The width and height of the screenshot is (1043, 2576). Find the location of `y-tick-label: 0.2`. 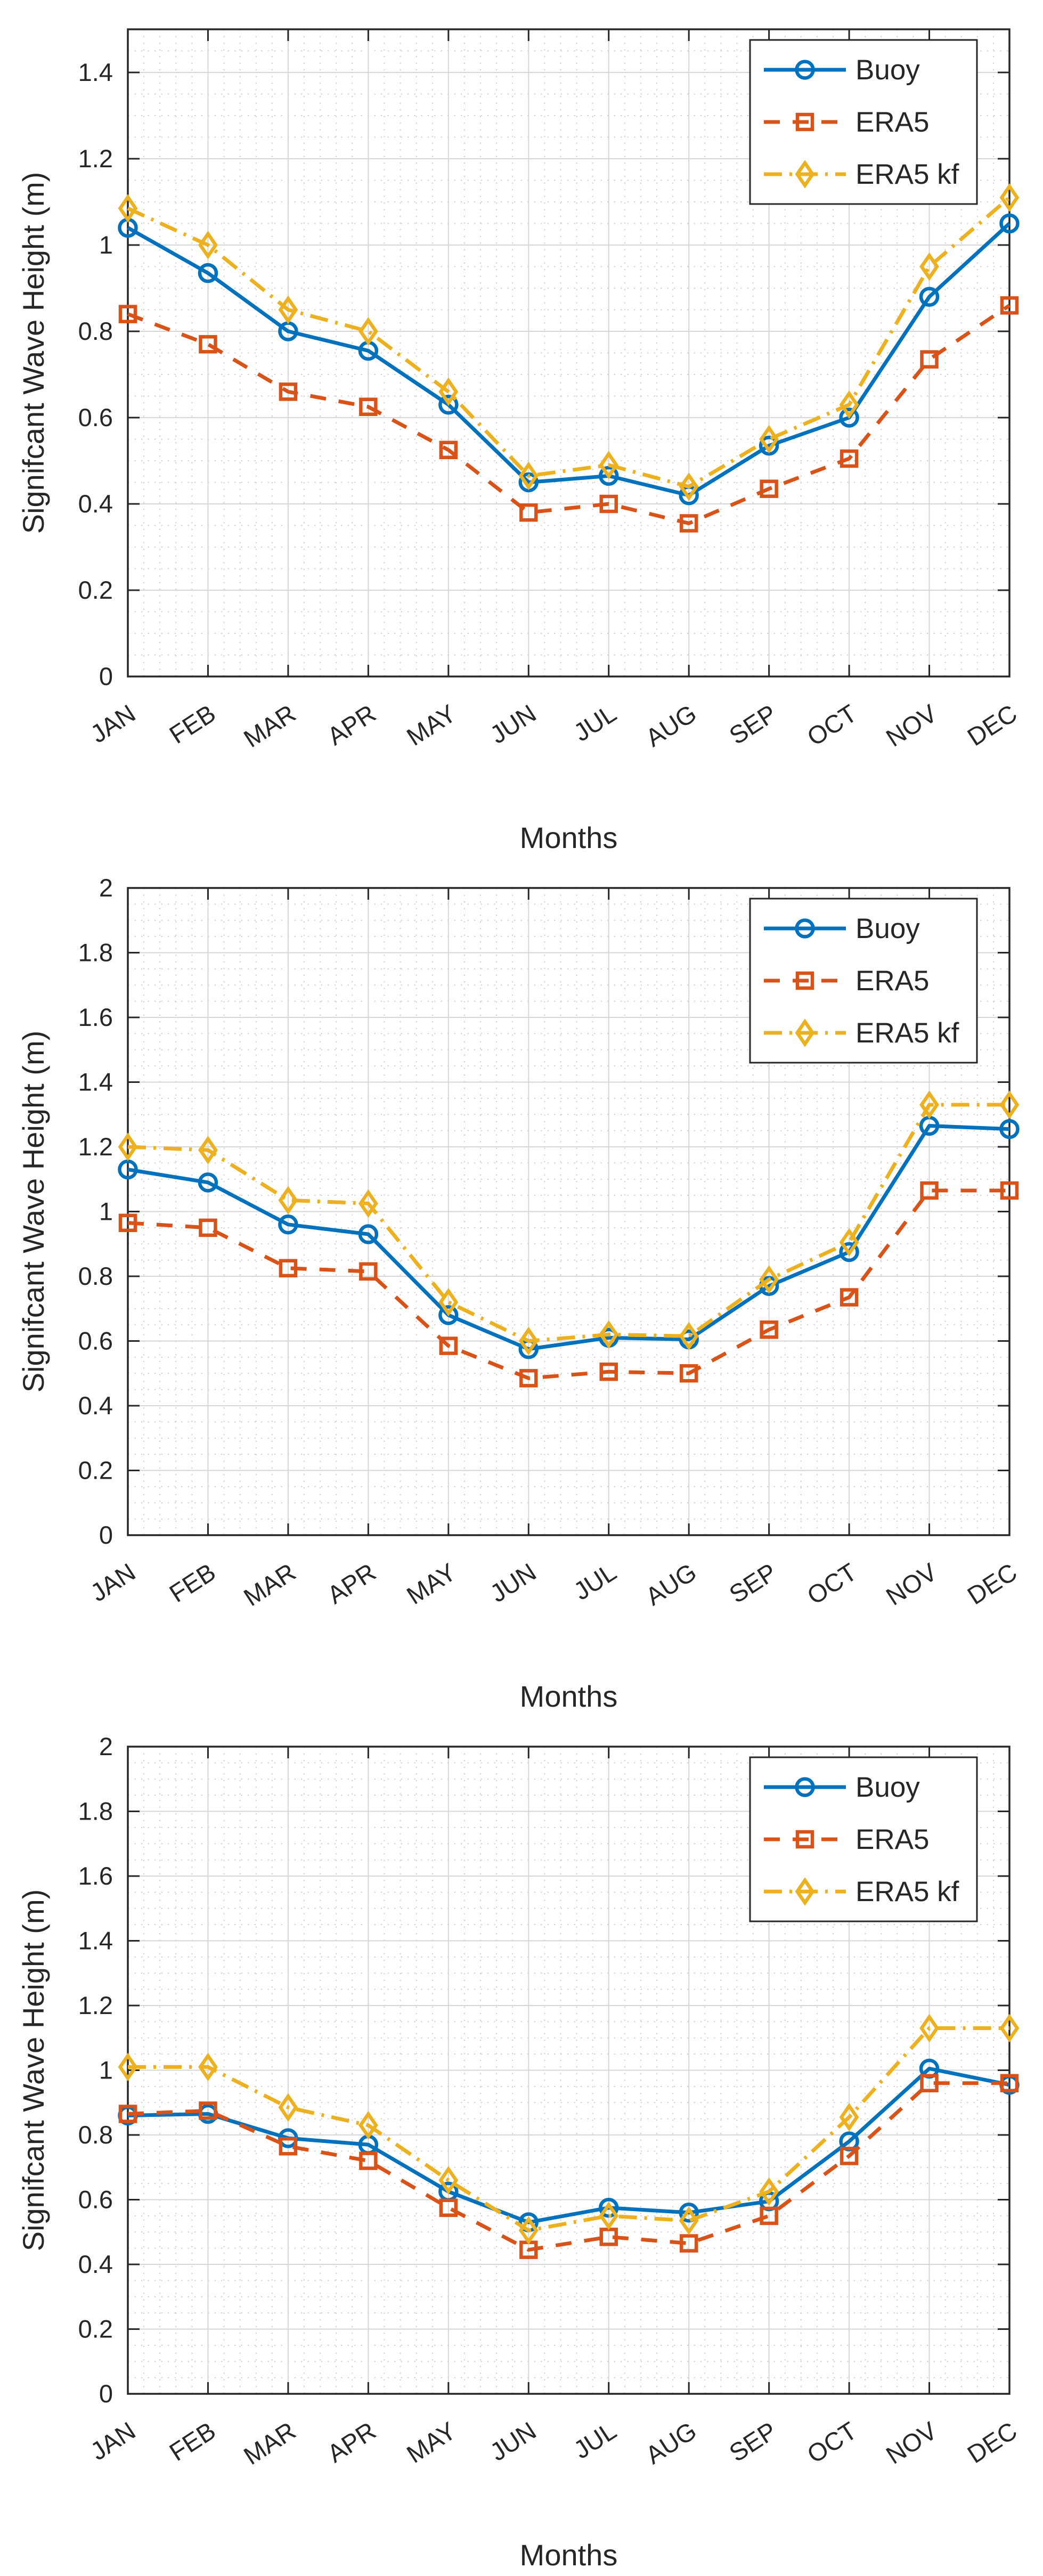

y-tick-label: 0.2 is located at coordinates (95, 590).